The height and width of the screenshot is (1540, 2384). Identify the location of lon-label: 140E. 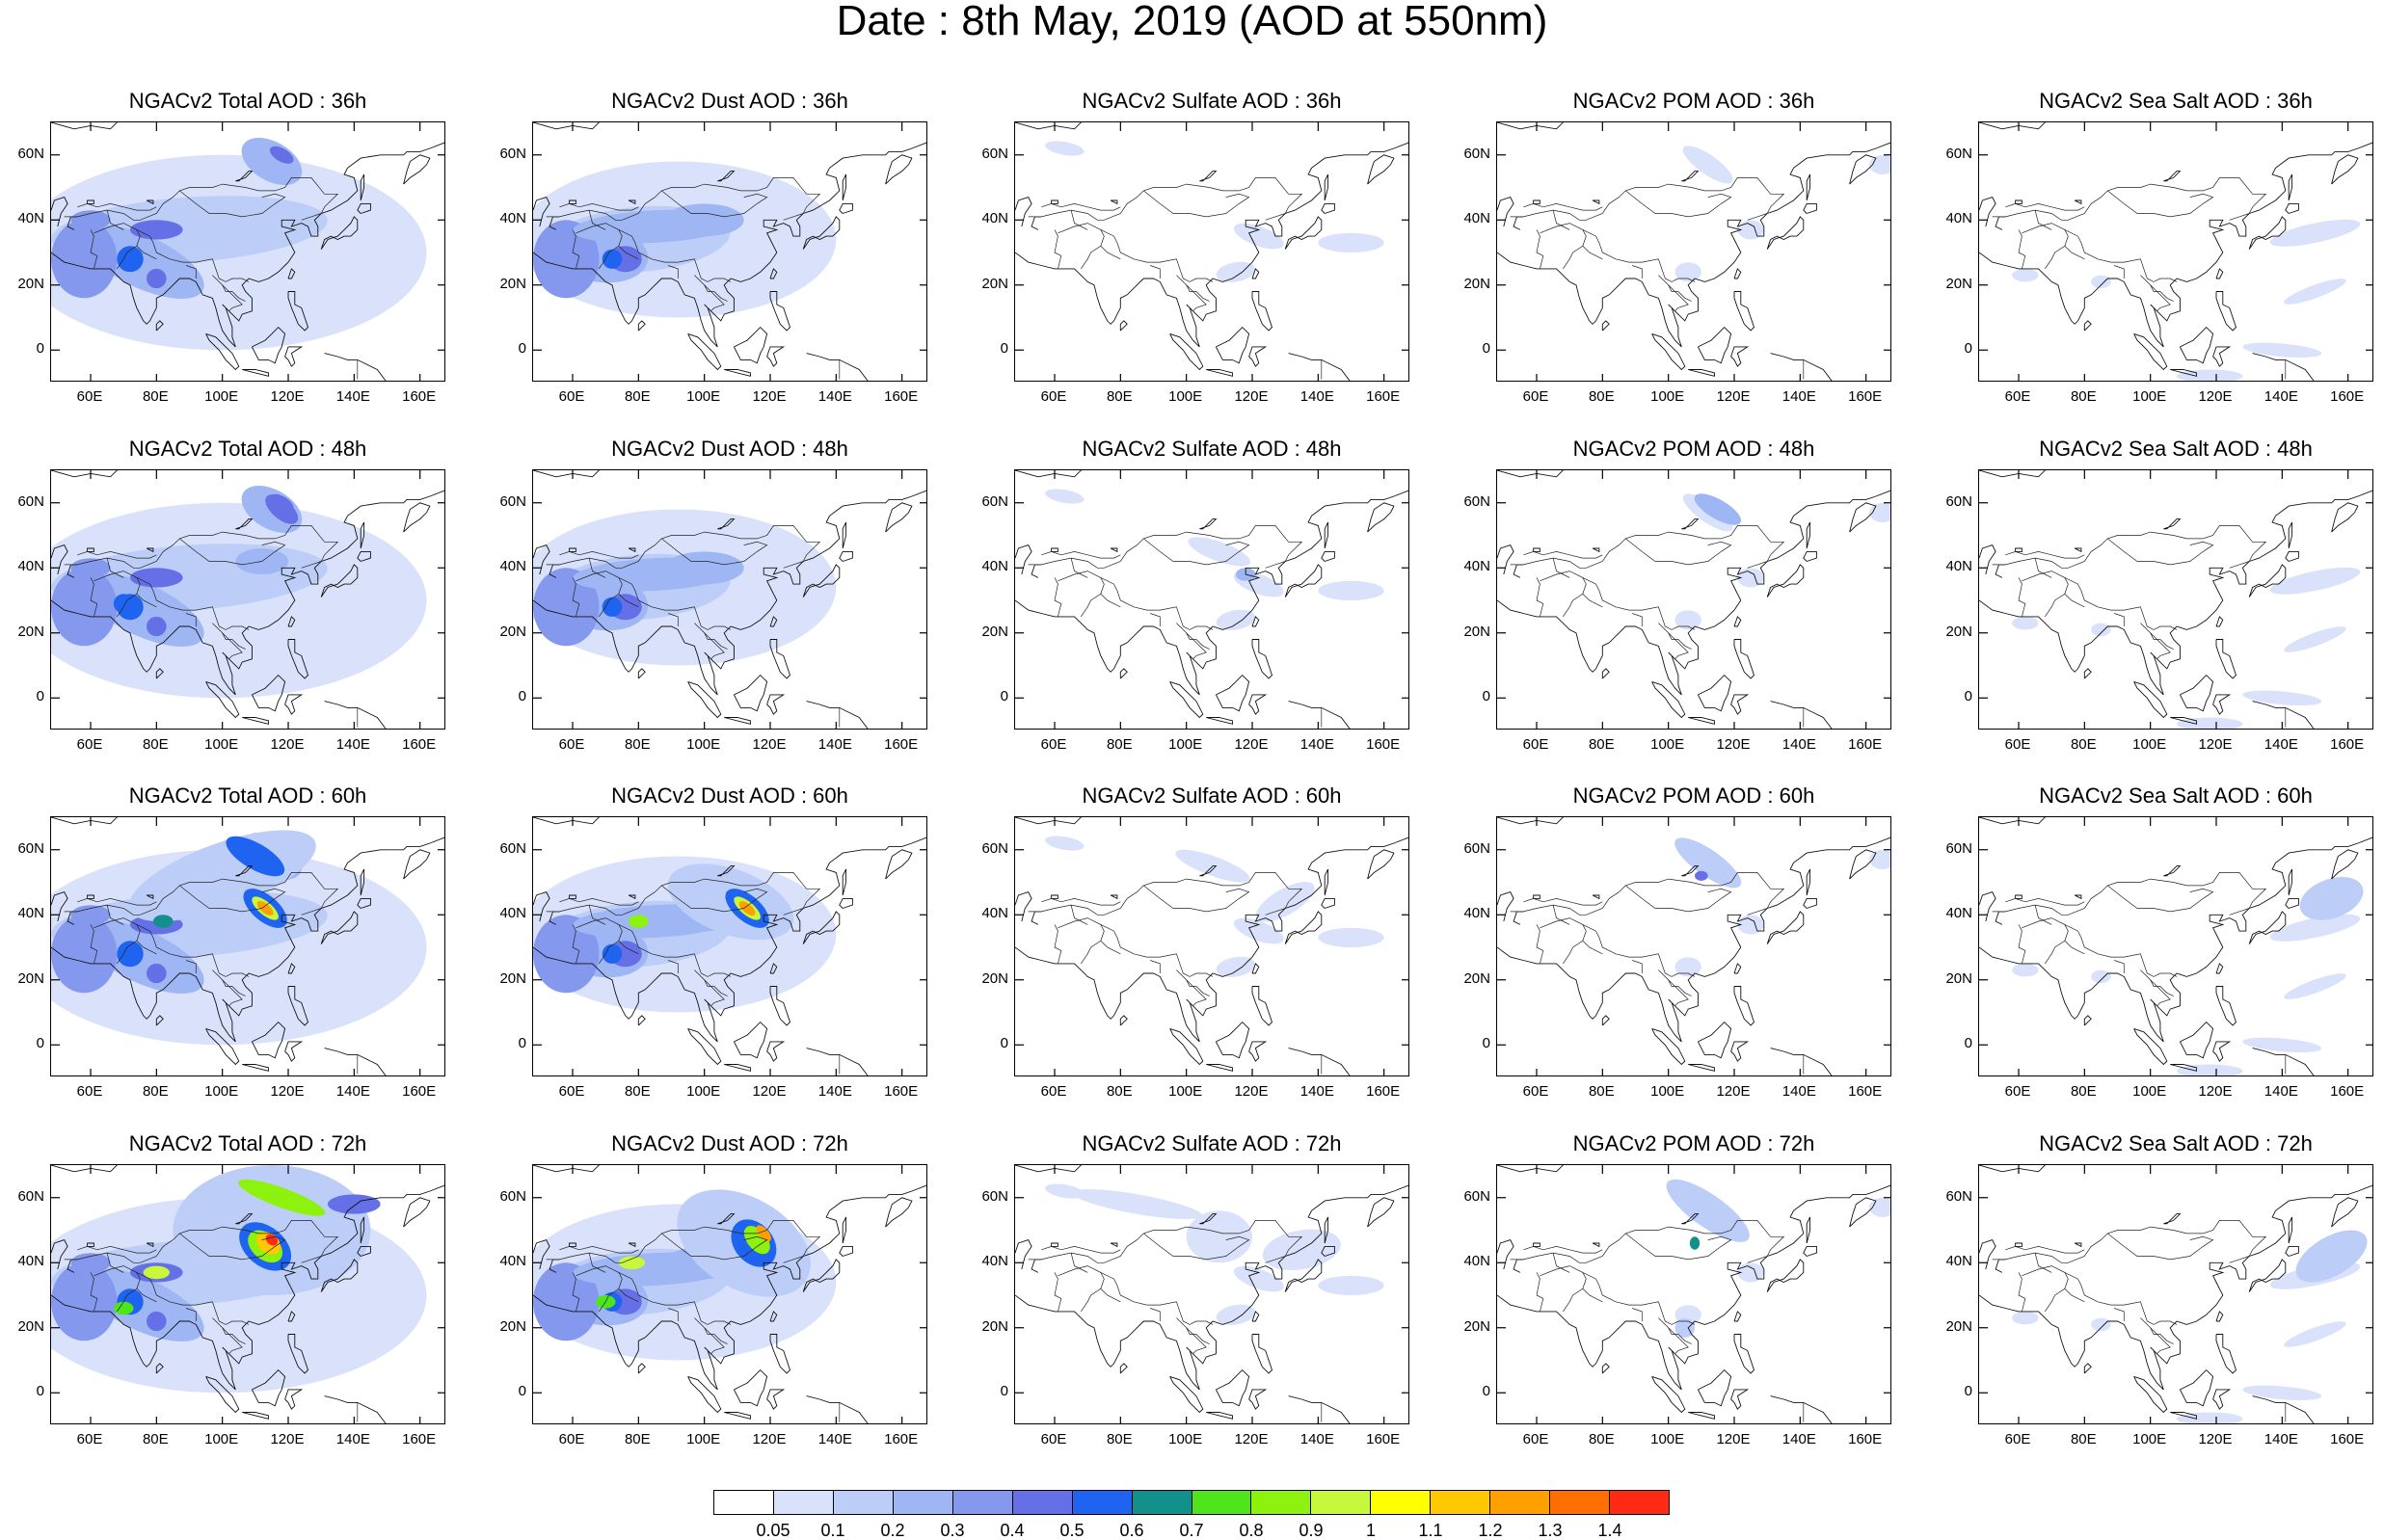
(835, 1439).